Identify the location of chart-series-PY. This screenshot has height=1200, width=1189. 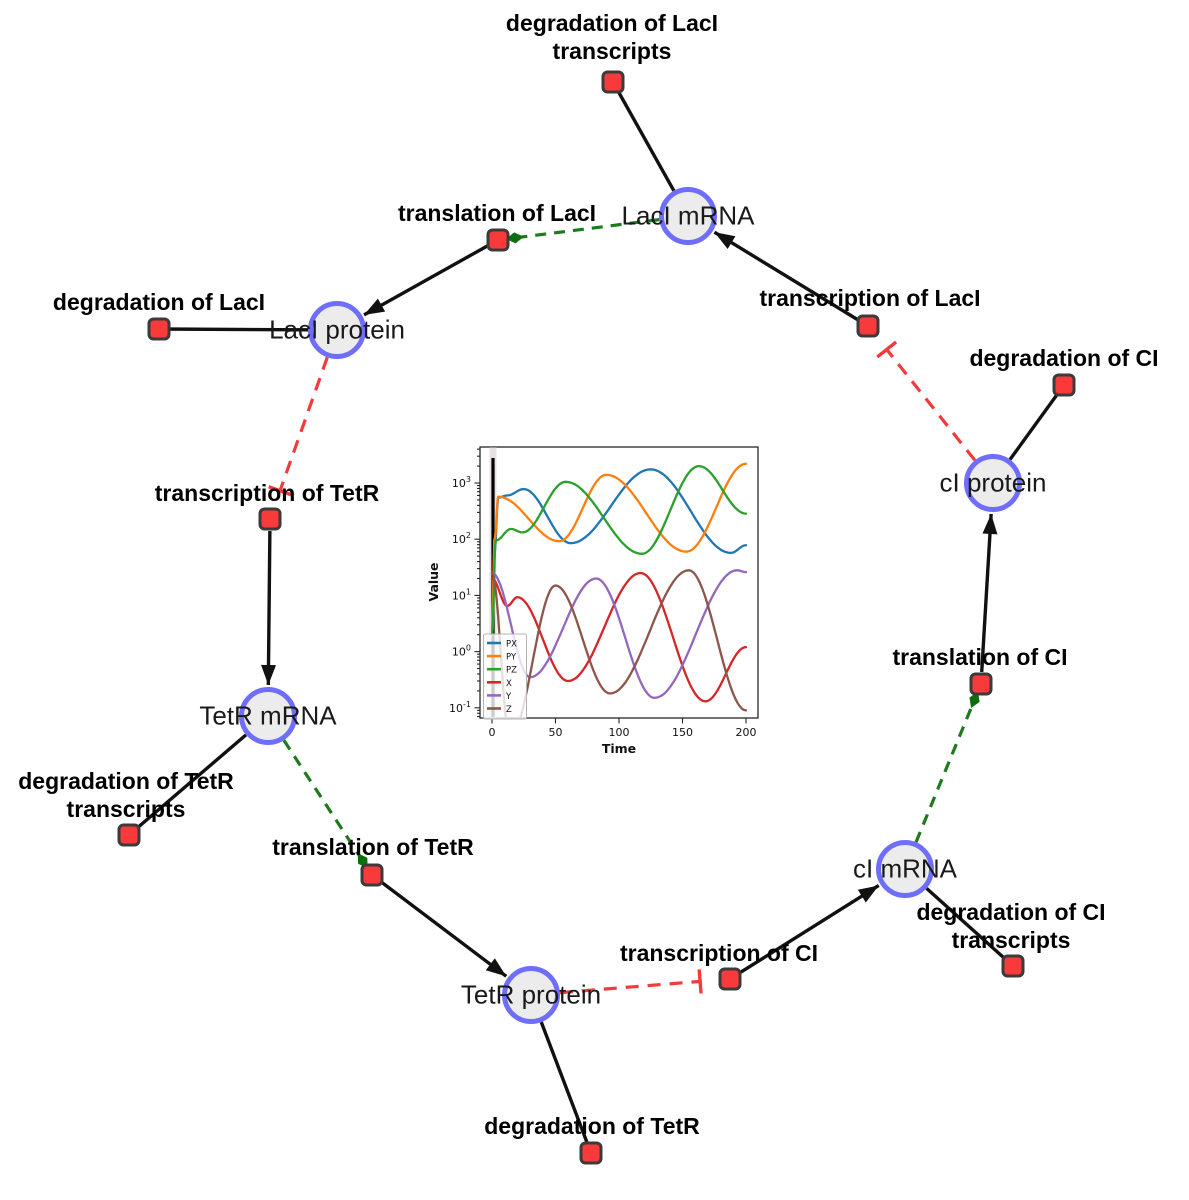
(619, 549).